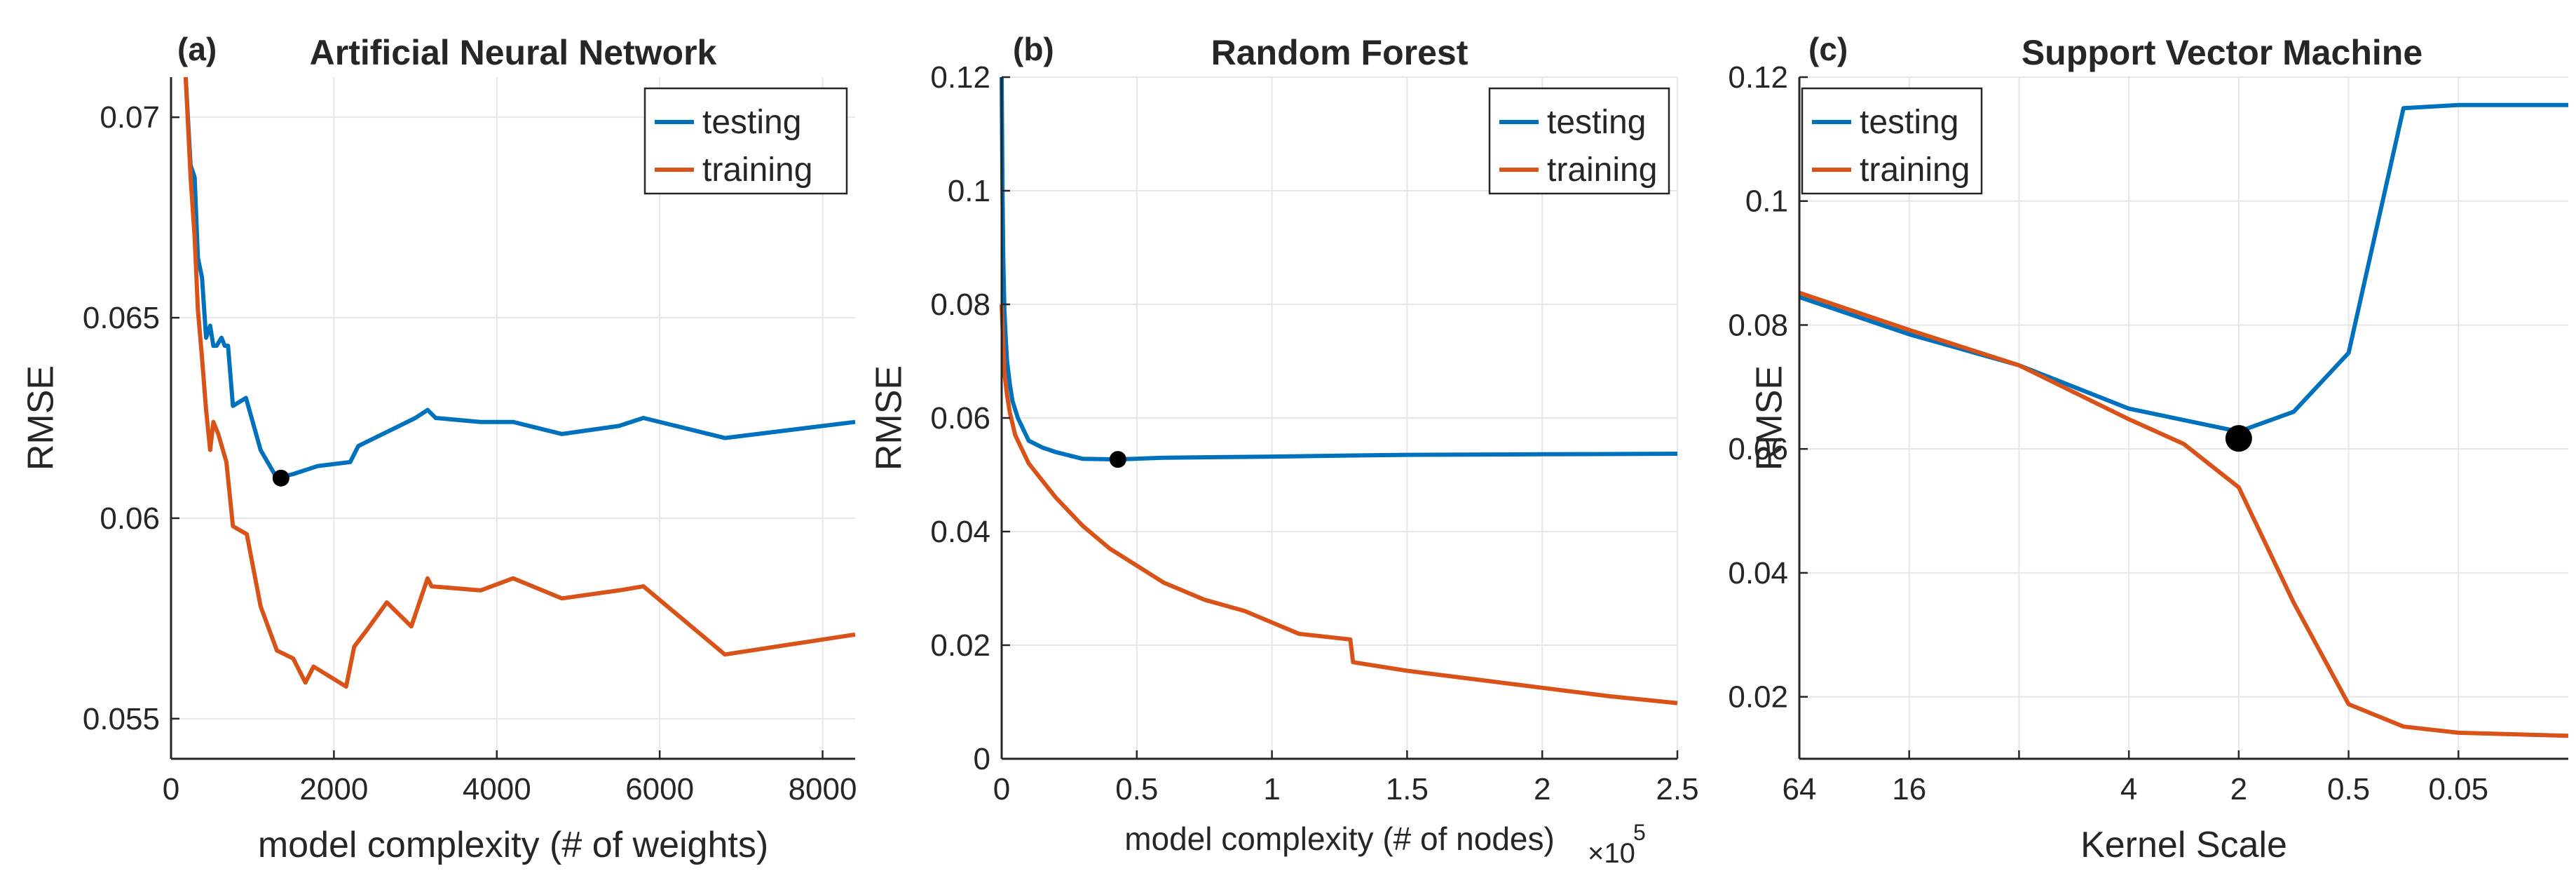 This screenshot has height=885, width=2576. Describe the element at coordinates (982, 759) in the screenshot. I see `y-tick-label: 0` at that location.